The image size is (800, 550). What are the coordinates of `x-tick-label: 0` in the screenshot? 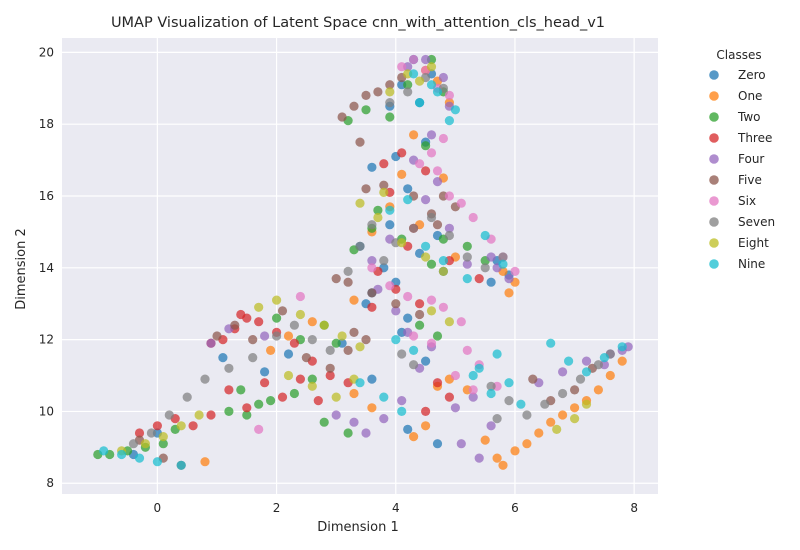 It's located at (158, 508).